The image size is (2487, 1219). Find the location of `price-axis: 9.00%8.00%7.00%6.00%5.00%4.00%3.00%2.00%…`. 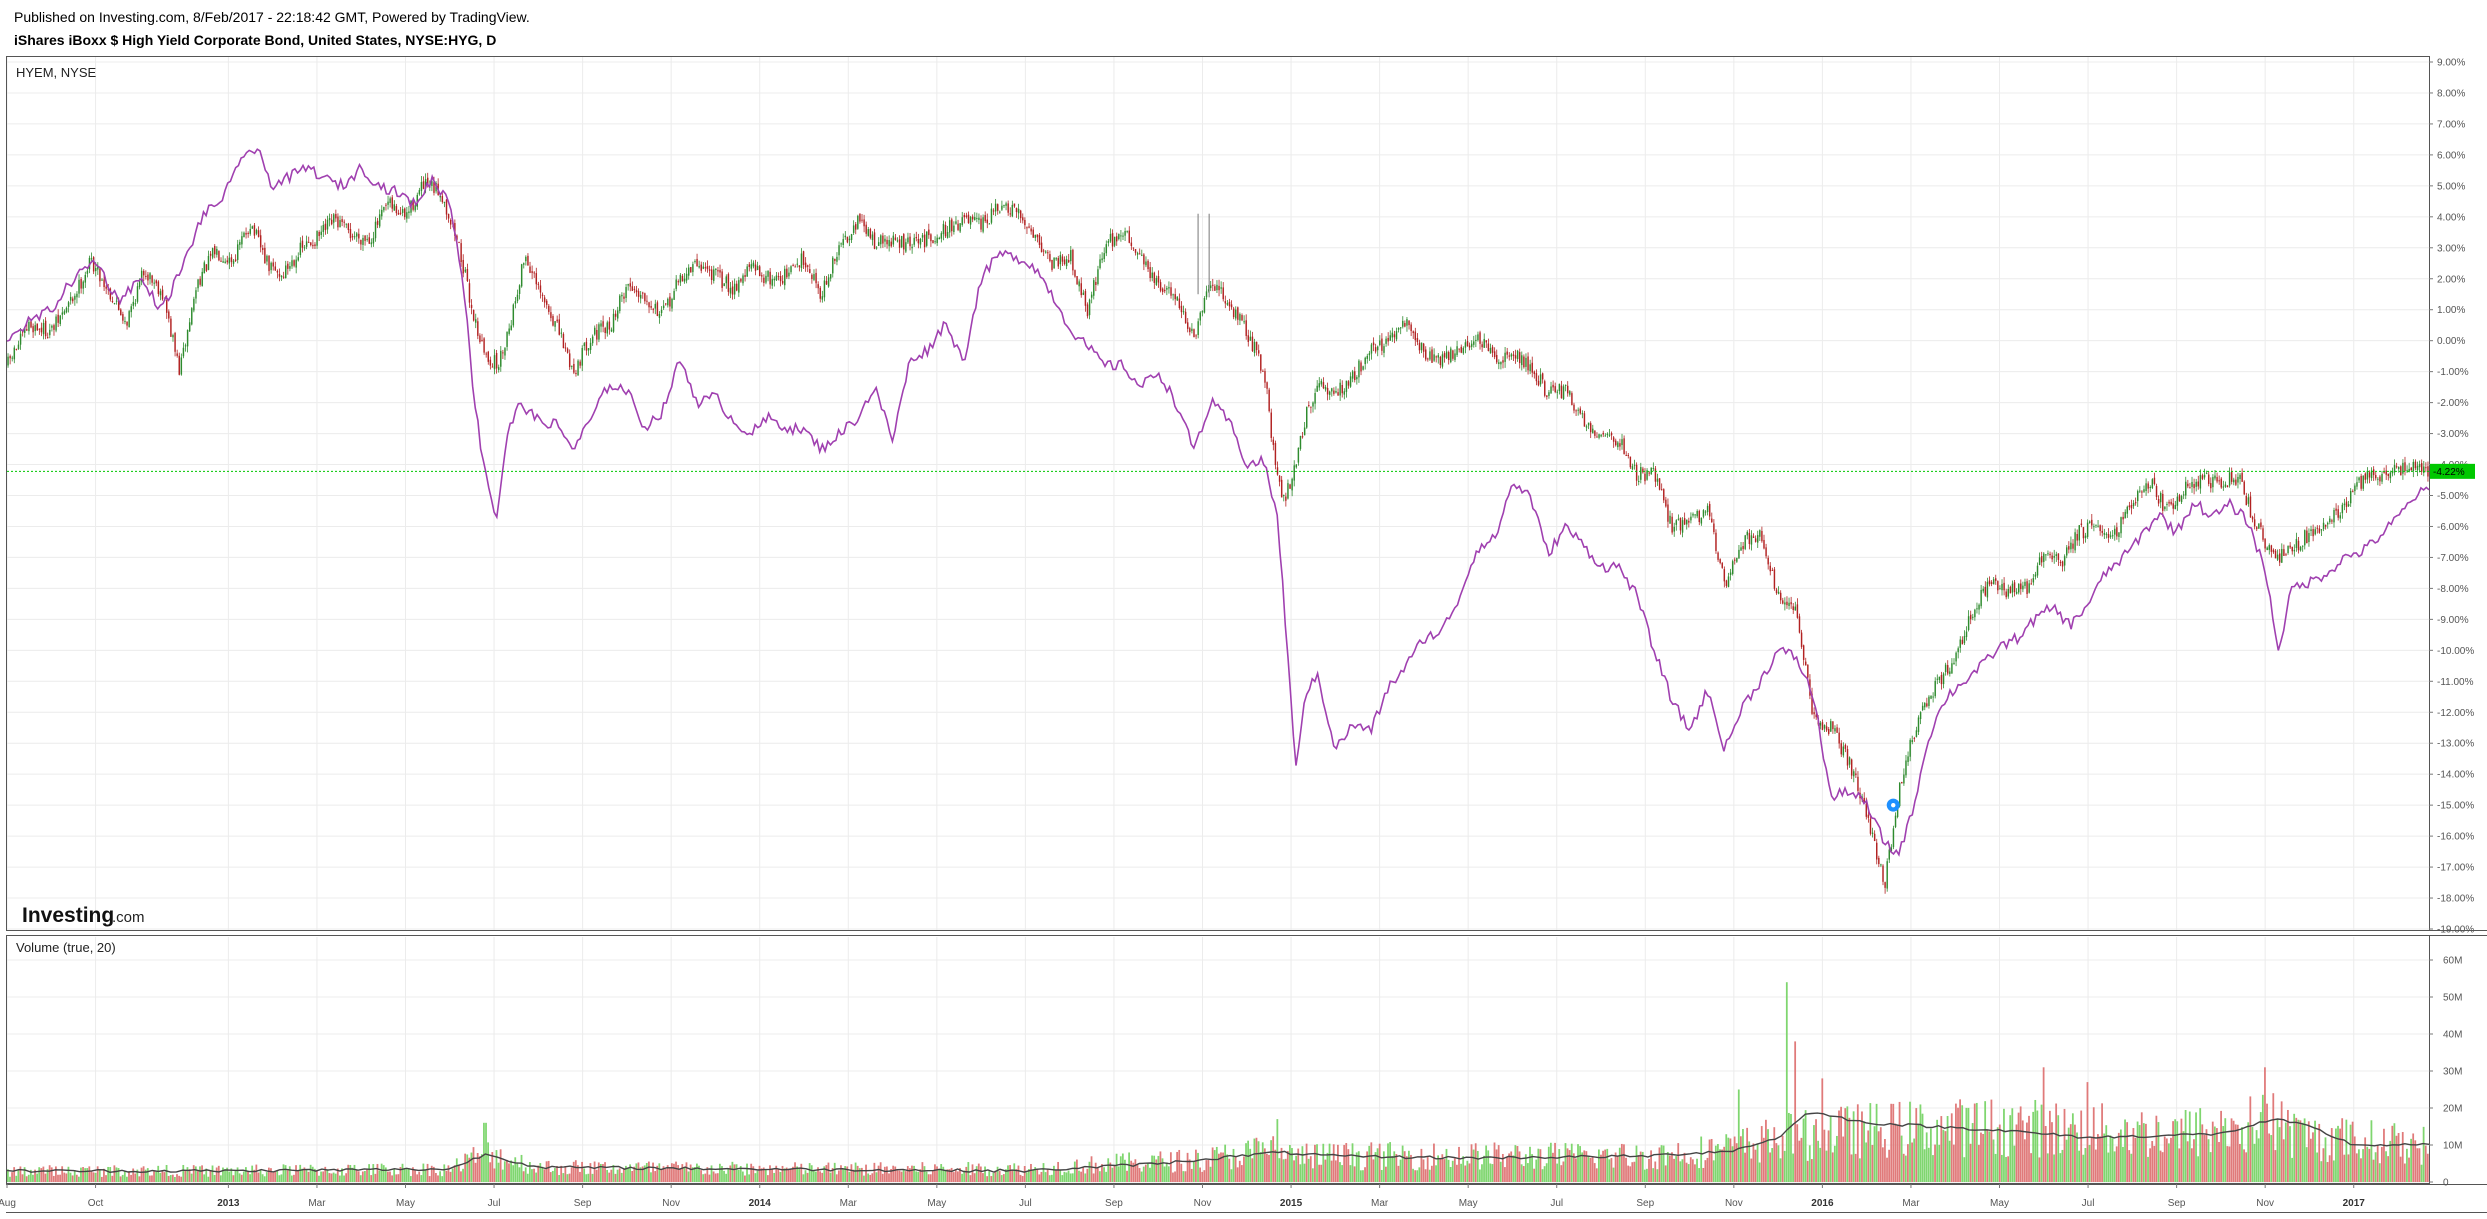

price-axis: 9.00%8.00%7.00%6.00%5.00%4.00%3.00%2.00%… is located at coordinates (2451, 497).